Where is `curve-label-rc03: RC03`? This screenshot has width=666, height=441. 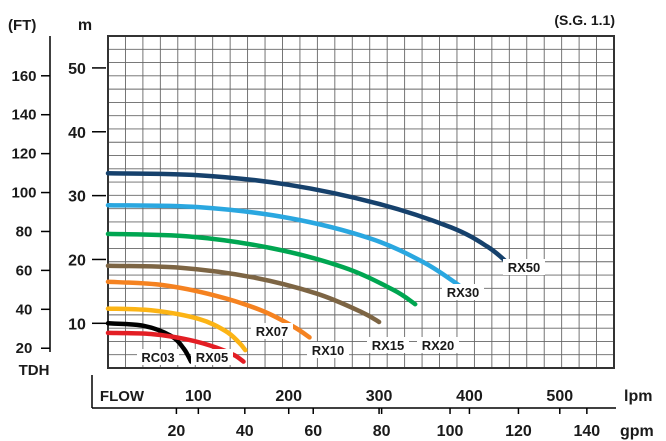
curve-label-rc03: RC03 is located at coordinates (157, 357).